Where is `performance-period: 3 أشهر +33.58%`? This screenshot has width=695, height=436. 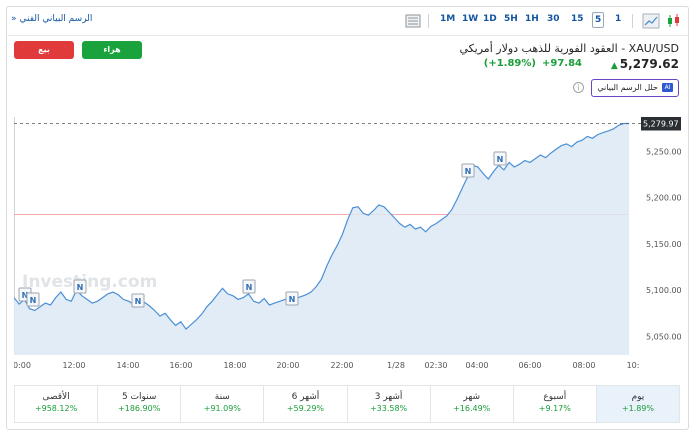
performance-period: 3 أشهر +33.58% is located at coordinates (389, 404).